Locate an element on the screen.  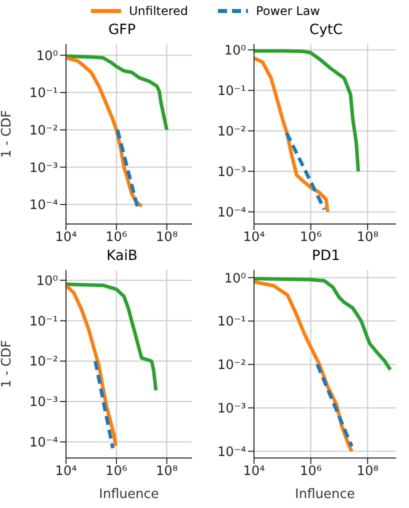
chart-title: KaiB is located at coordinates (121, 257).